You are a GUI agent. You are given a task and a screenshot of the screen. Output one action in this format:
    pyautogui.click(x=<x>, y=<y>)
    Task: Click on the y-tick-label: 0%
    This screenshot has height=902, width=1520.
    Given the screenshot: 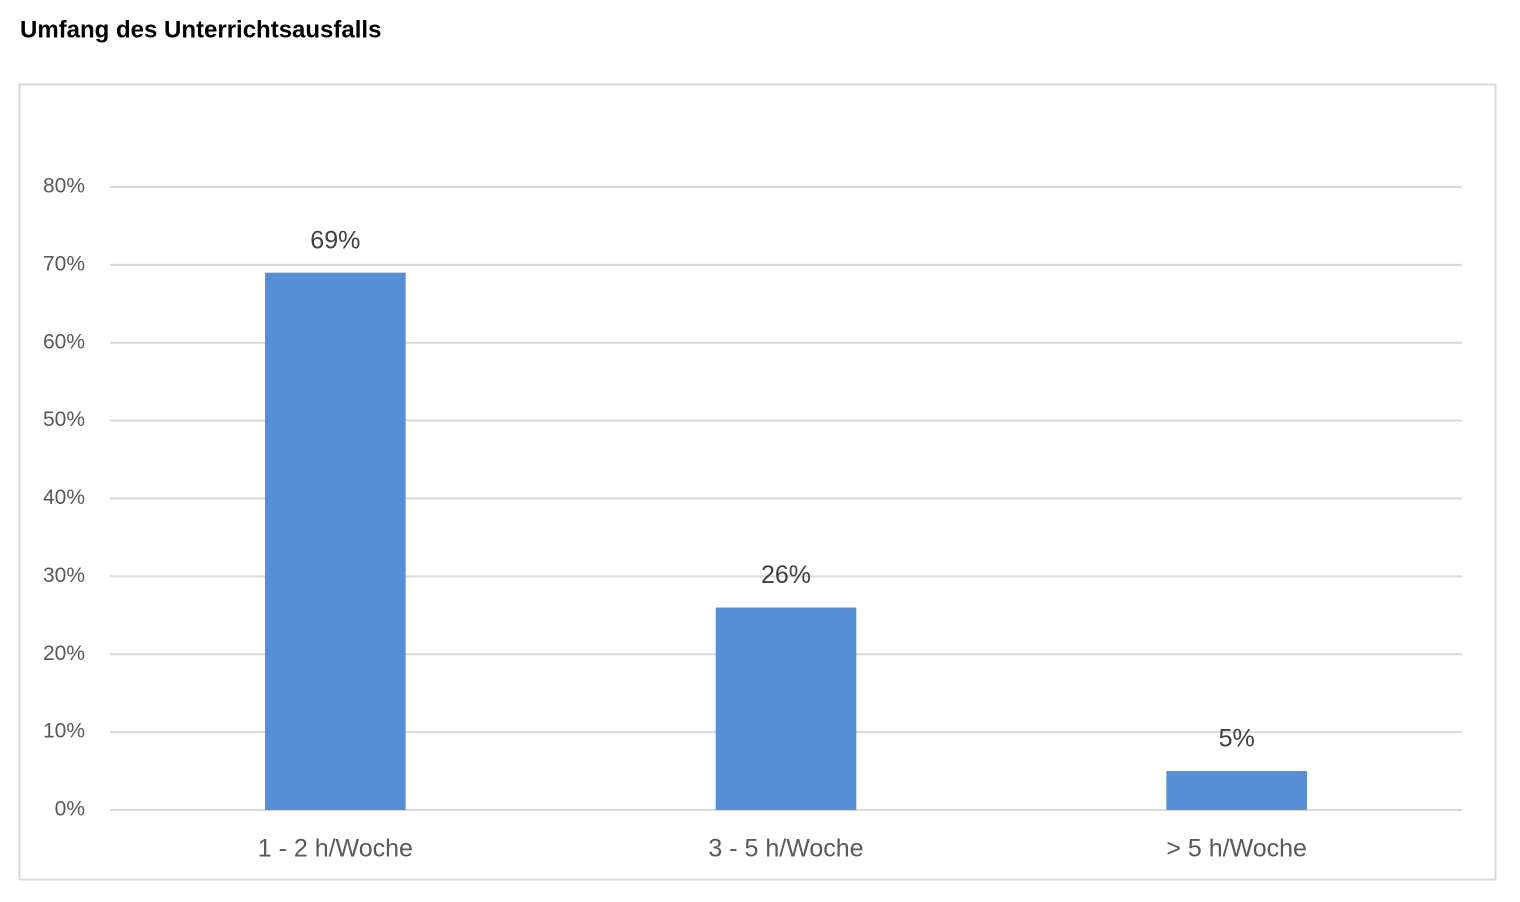 What is the action you would take?
    pyautogui.click(x=70, y=809)
    